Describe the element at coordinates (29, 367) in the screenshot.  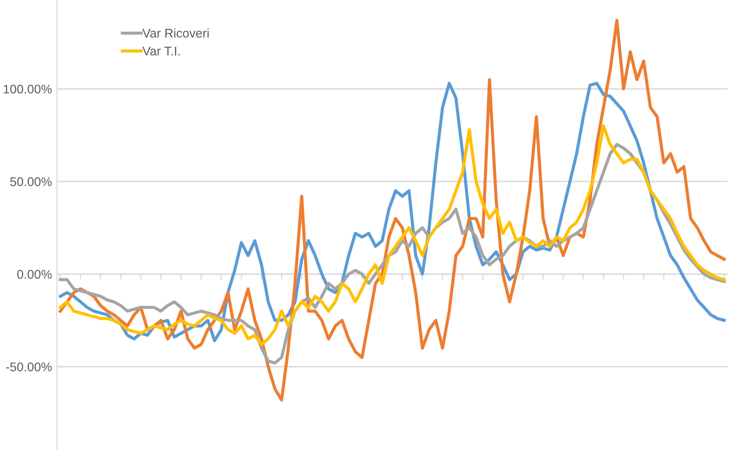
I see `y-tick-label: -50.00%` at that location.